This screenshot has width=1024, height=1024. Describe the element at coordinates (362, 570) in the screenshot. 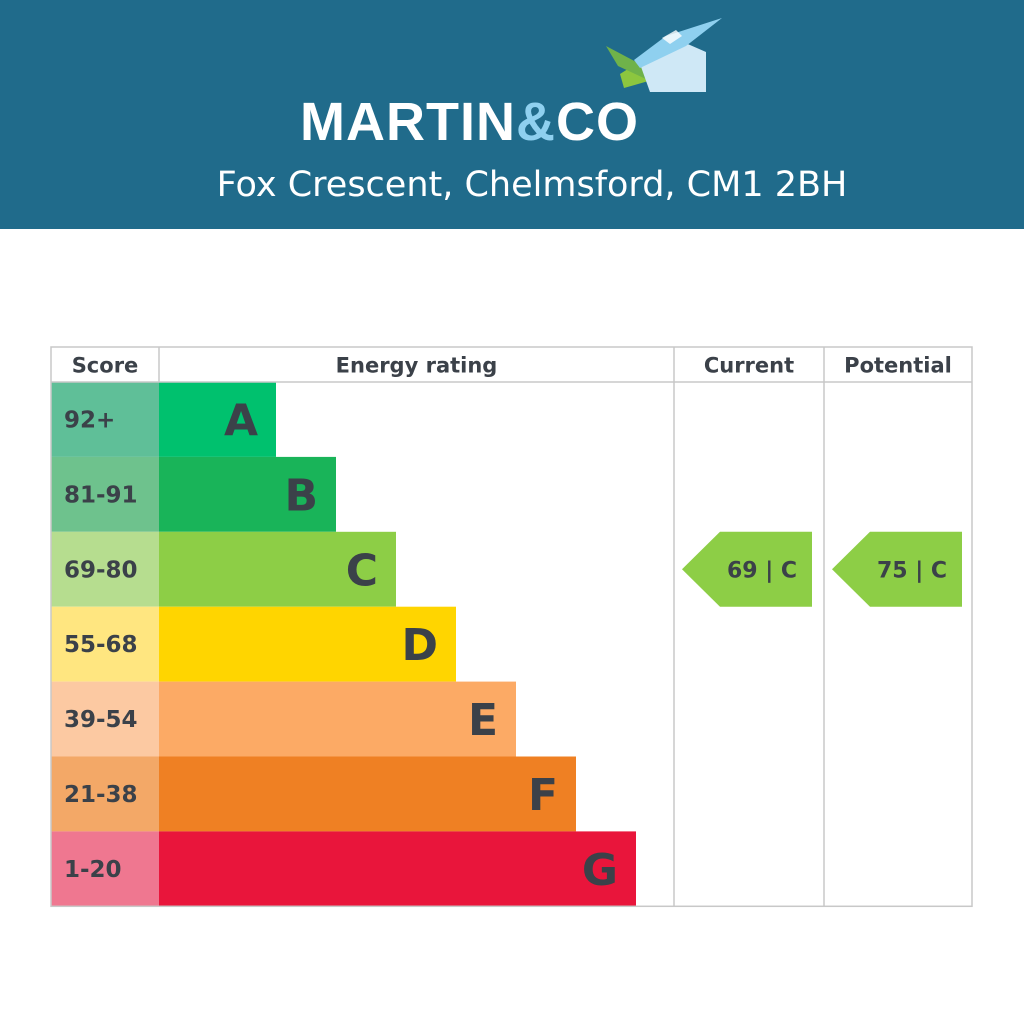

I see `band-letter-c: C` at that location.